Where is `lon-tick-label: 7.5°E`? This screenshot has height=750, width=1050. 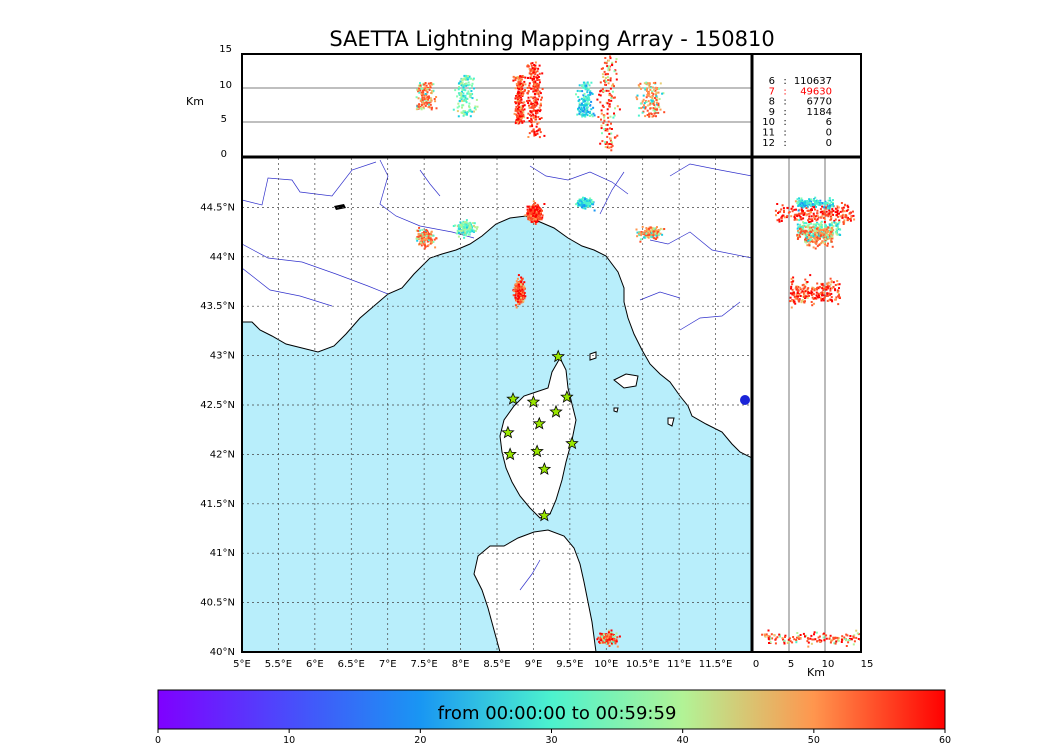 lon-tick-label: 7.5°E is located at coordinates (424, 664).